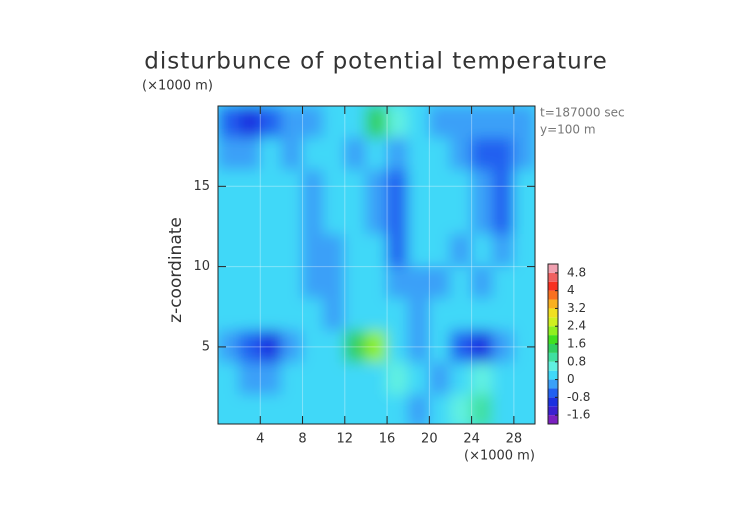 The width and height of the screenshot is (752, 532). What do you see at coordinates (176, 270) in the screenshot?
I see `y-axis-label: z-coordinate` at bounding box center [176, 270].